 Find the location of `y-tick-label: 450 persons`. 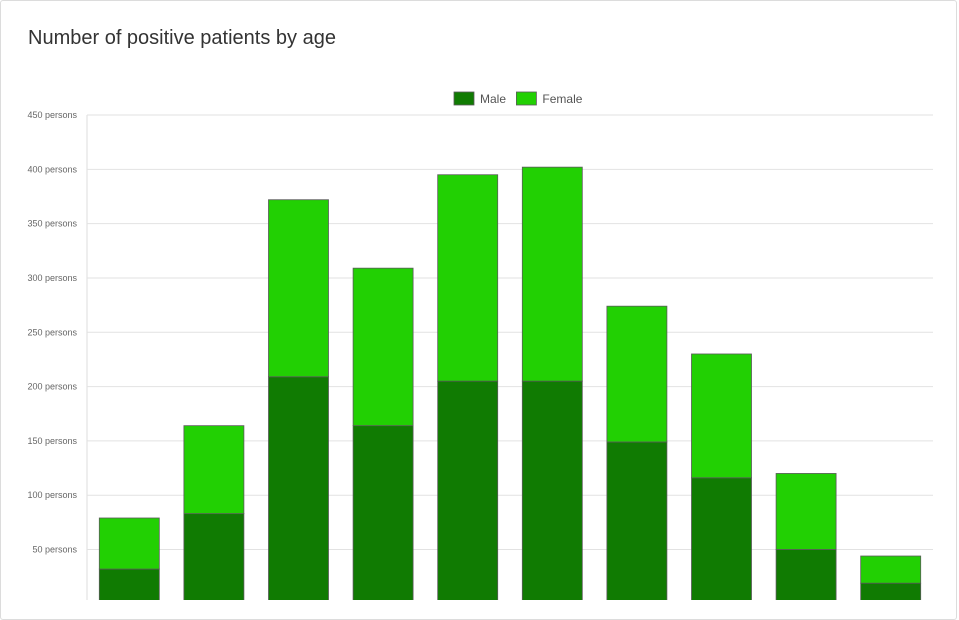

y-tick-label: 450 persons is located at coordinates (52, 115).